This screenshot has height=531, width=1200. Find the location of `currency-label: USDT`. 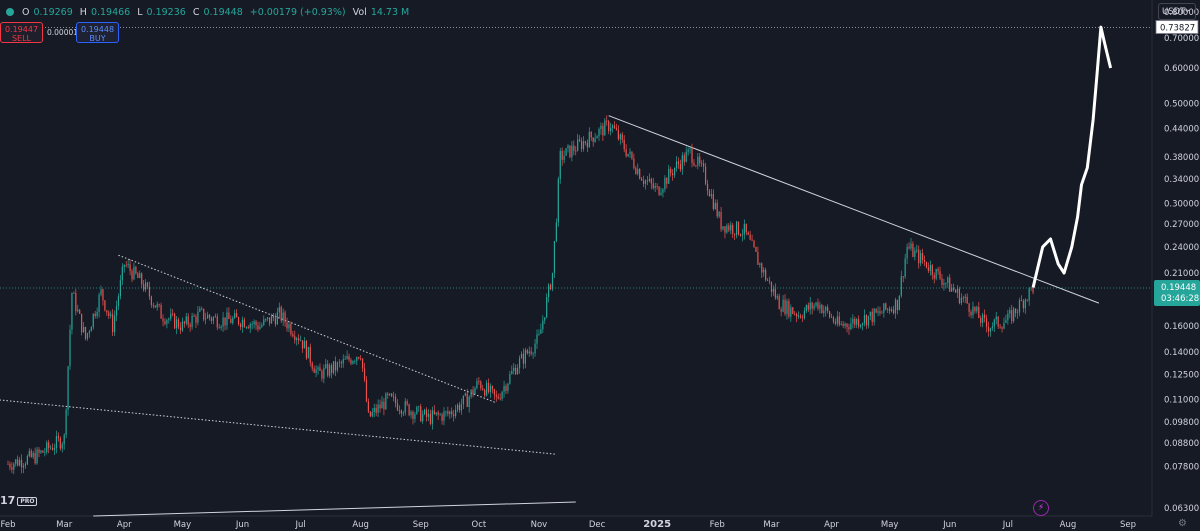

currency-label: USDT is located at coordinates (1174, 12).